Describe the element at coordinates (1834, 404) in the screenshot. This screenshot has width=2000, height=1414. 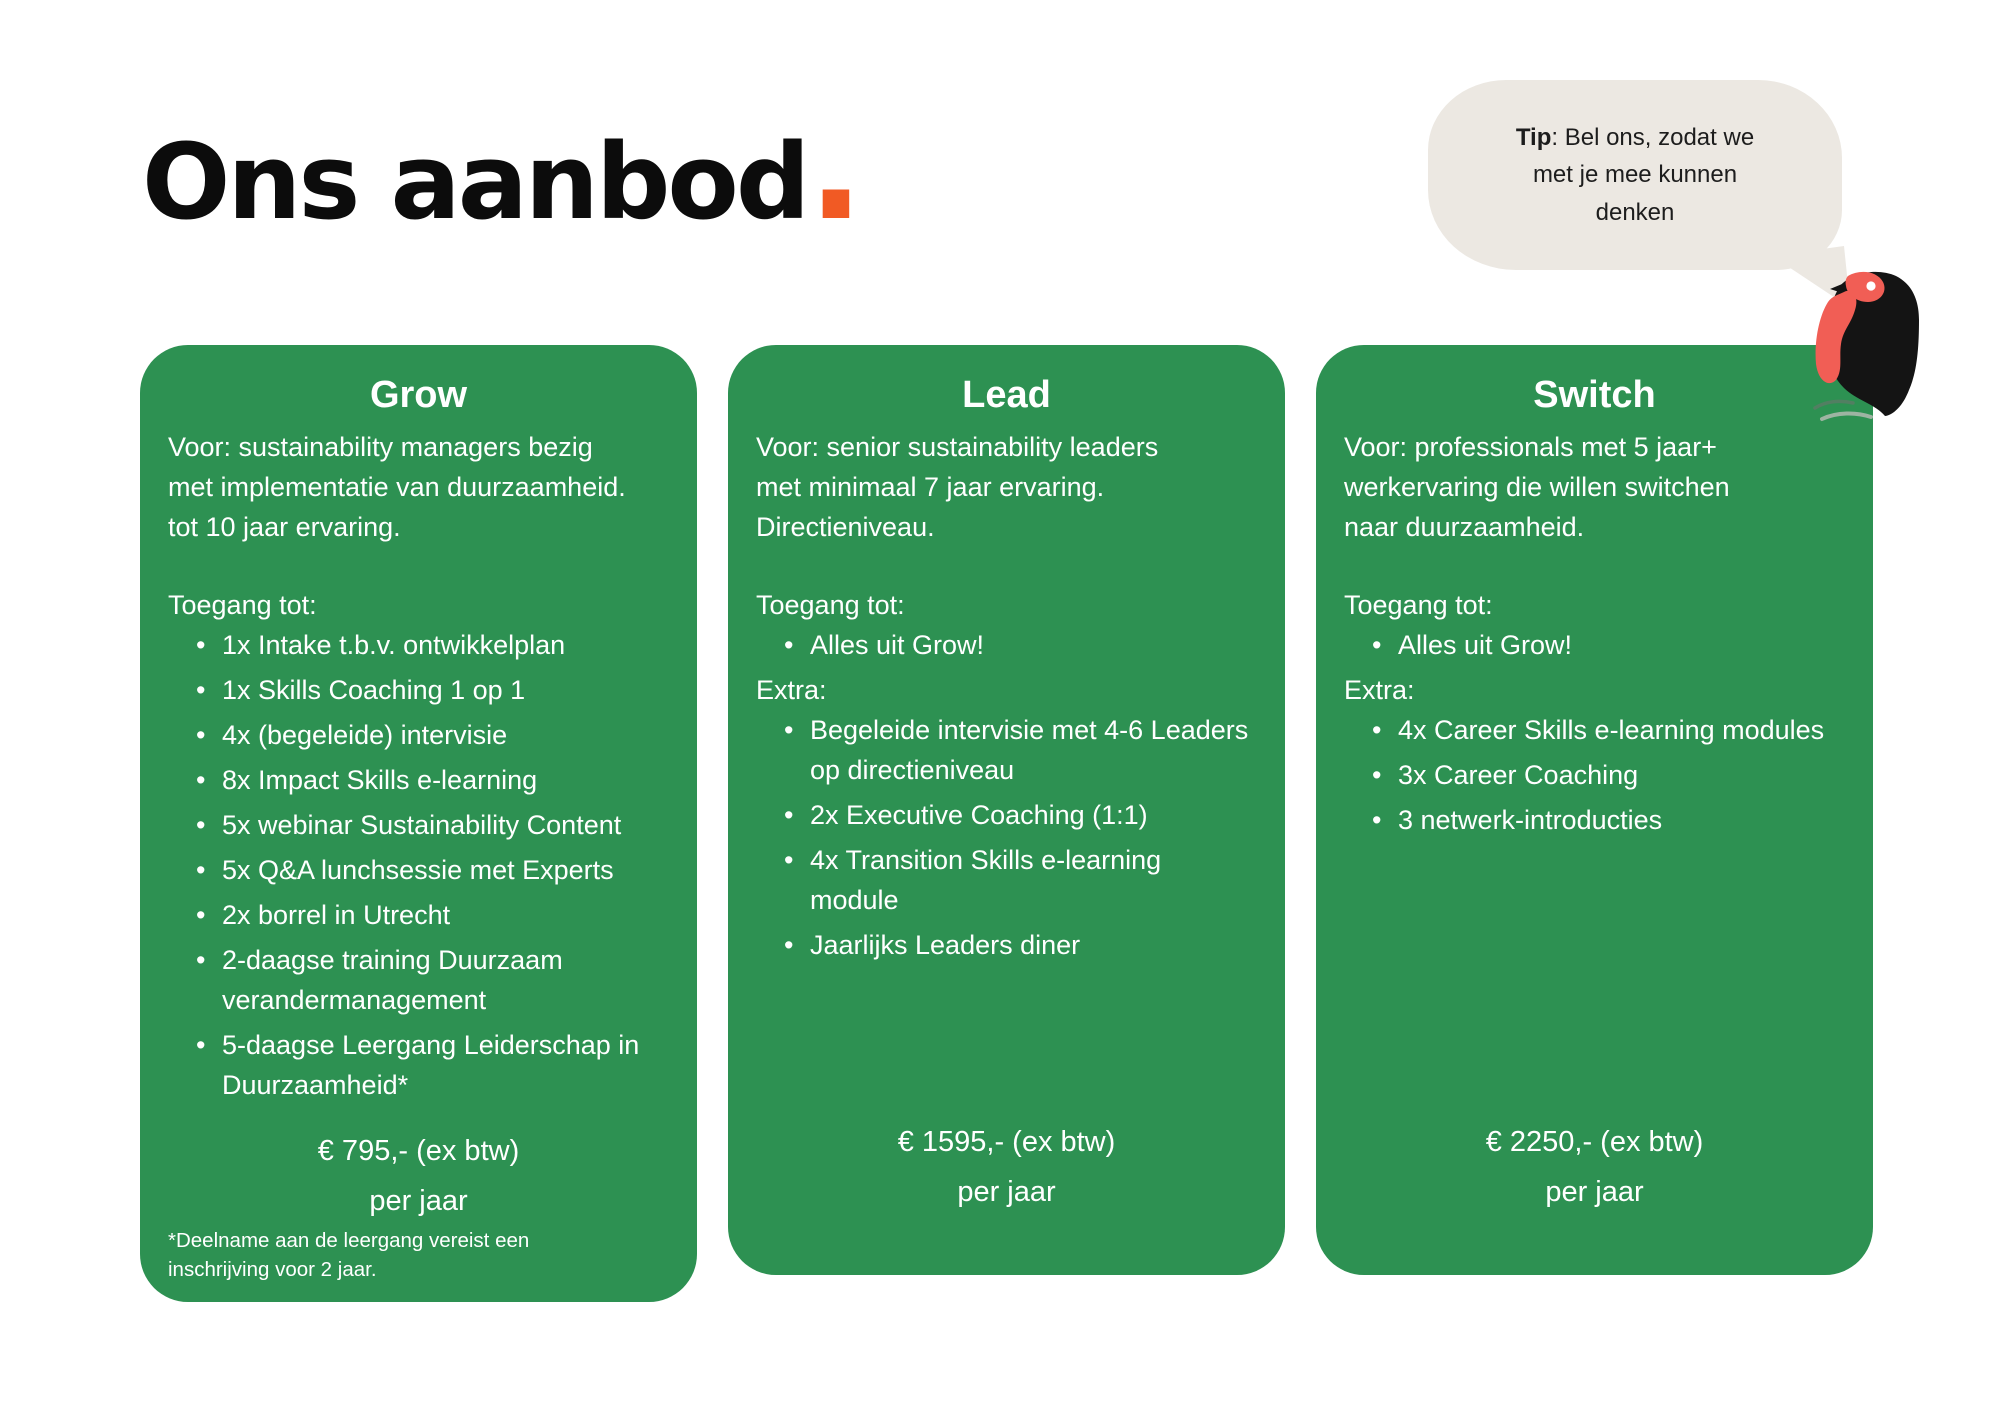
I see `swoosh-dark` at that location.